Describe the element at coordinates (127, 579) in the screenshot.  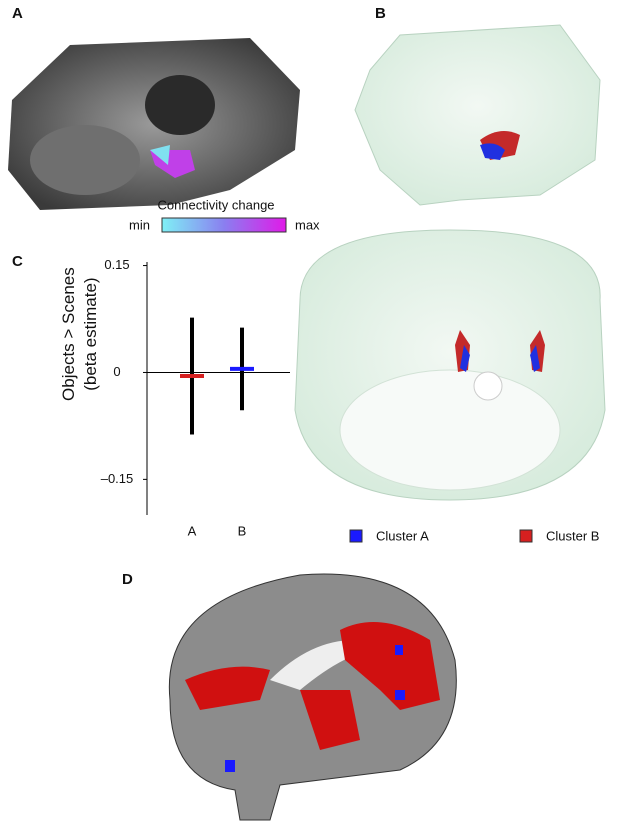
I see `panel-label: D` at that location.